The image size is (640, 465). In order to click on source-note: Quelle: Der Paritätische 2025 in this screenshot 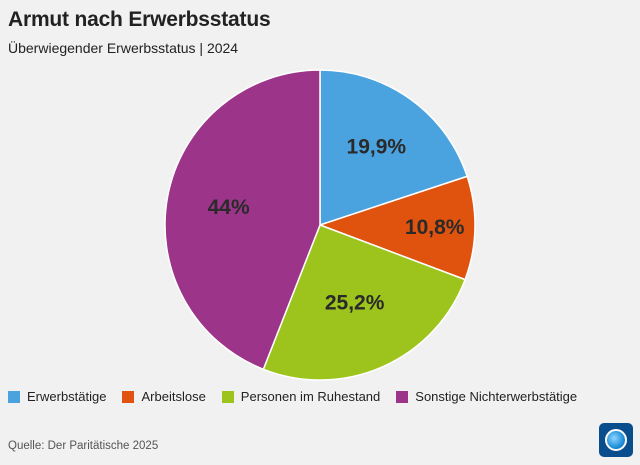, I will do `click(83, 446)`.